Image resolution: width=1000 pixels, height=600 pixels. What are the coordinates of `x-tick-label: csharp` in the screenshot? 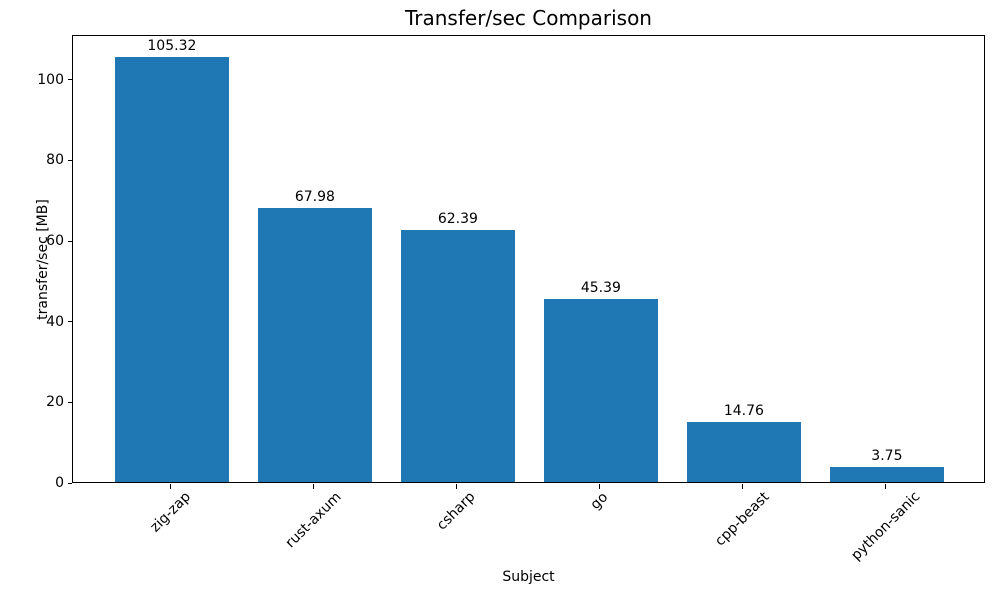 It's located at (456, 511).